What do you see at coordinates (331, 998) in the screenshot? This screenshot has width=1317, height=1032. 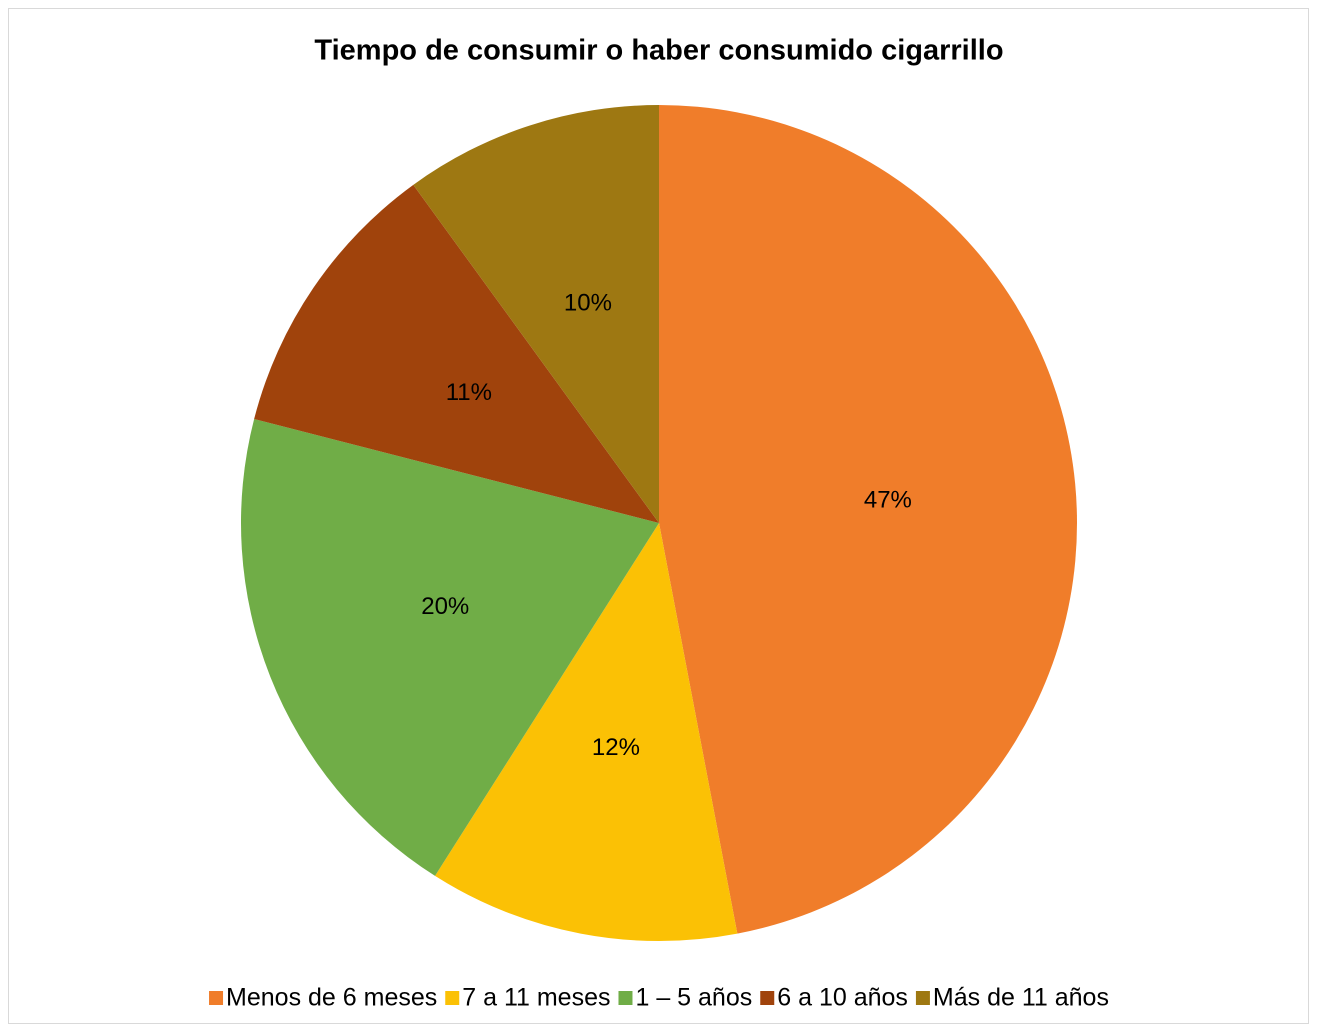 I see `legend-label: Menos de 6 meses` at bounding box center [331, 998].